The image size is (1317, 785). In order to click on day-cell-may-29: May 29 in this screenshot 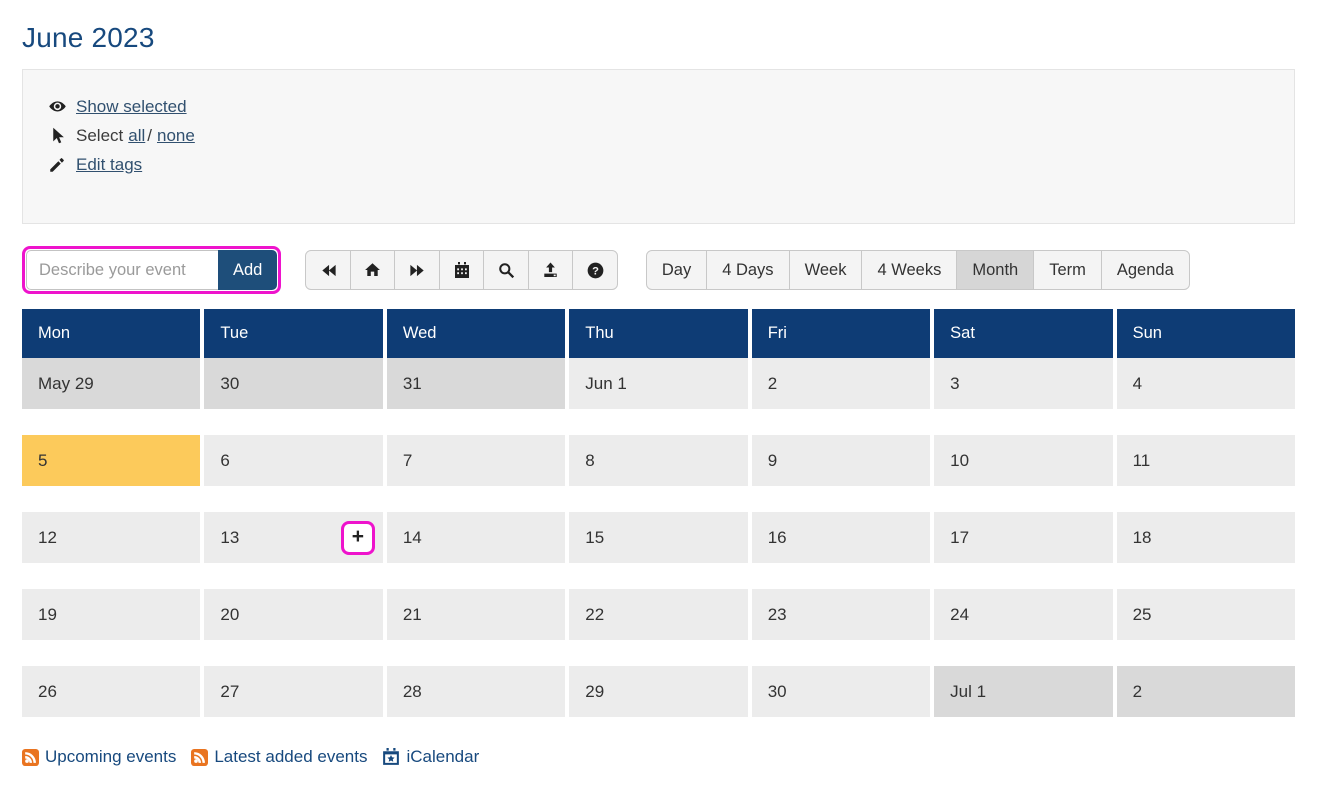, I will do `click(111, 383)`.